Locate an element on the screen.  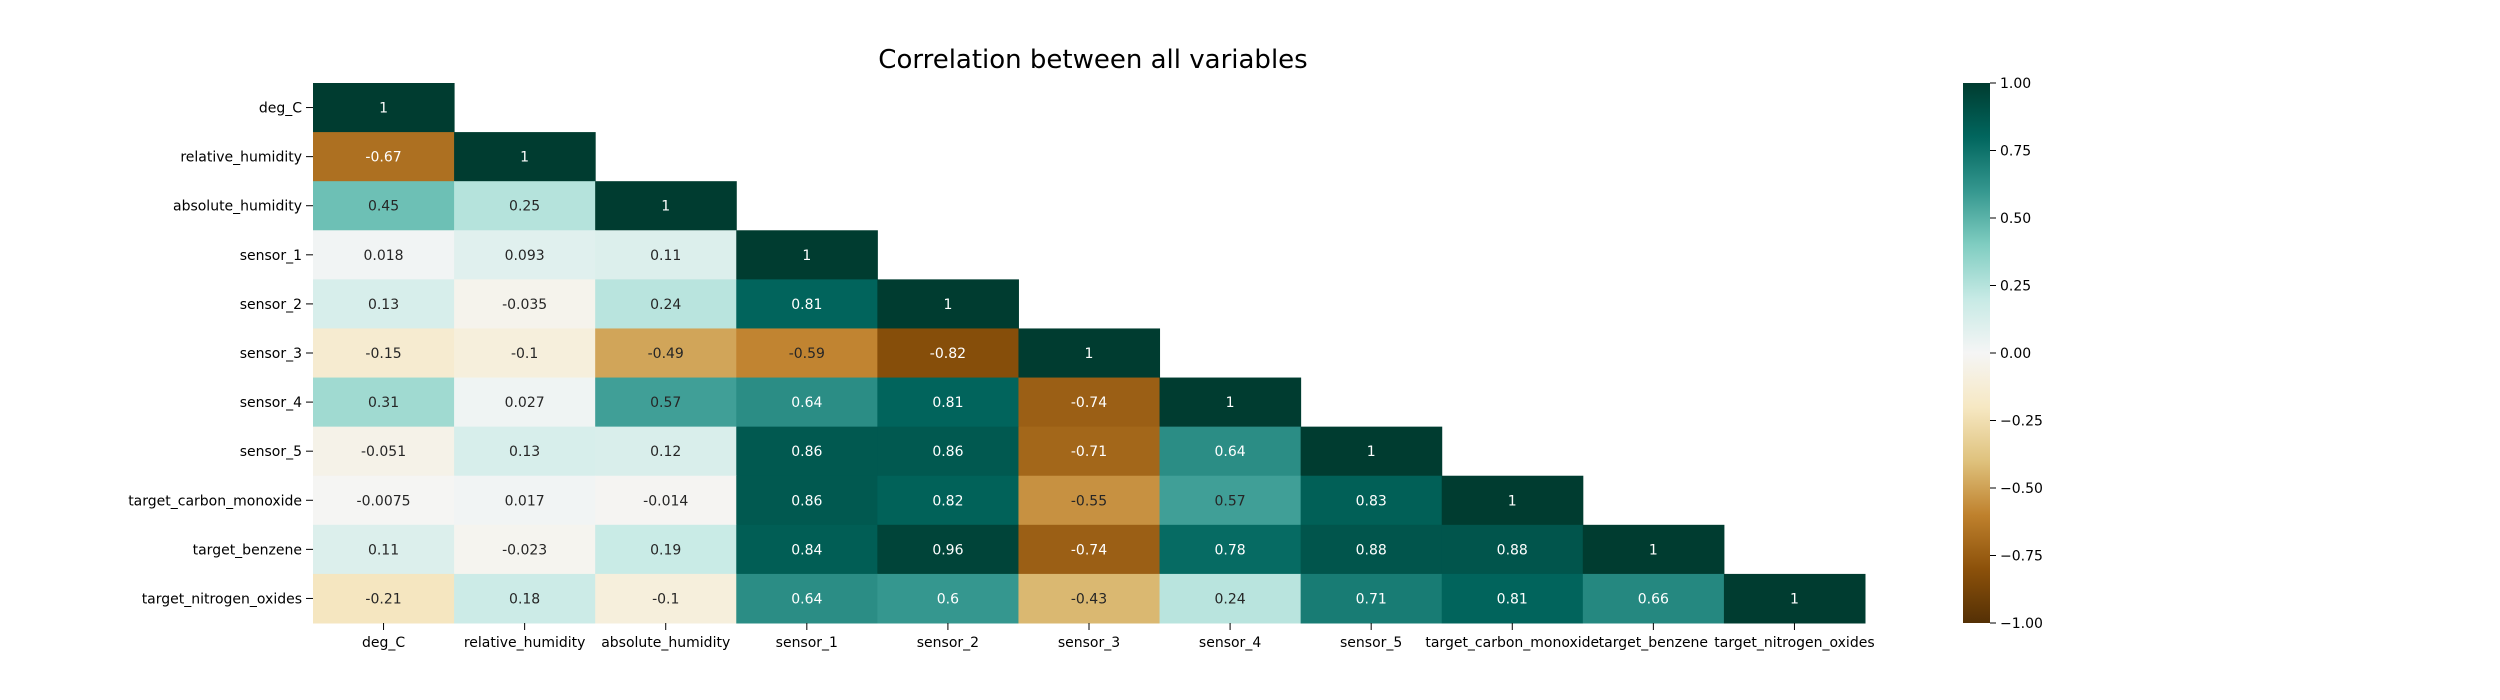
cell-value-label-target-carbon-monoxide-absolute-humidity: -0.014 is located at coordinates (665, 501).